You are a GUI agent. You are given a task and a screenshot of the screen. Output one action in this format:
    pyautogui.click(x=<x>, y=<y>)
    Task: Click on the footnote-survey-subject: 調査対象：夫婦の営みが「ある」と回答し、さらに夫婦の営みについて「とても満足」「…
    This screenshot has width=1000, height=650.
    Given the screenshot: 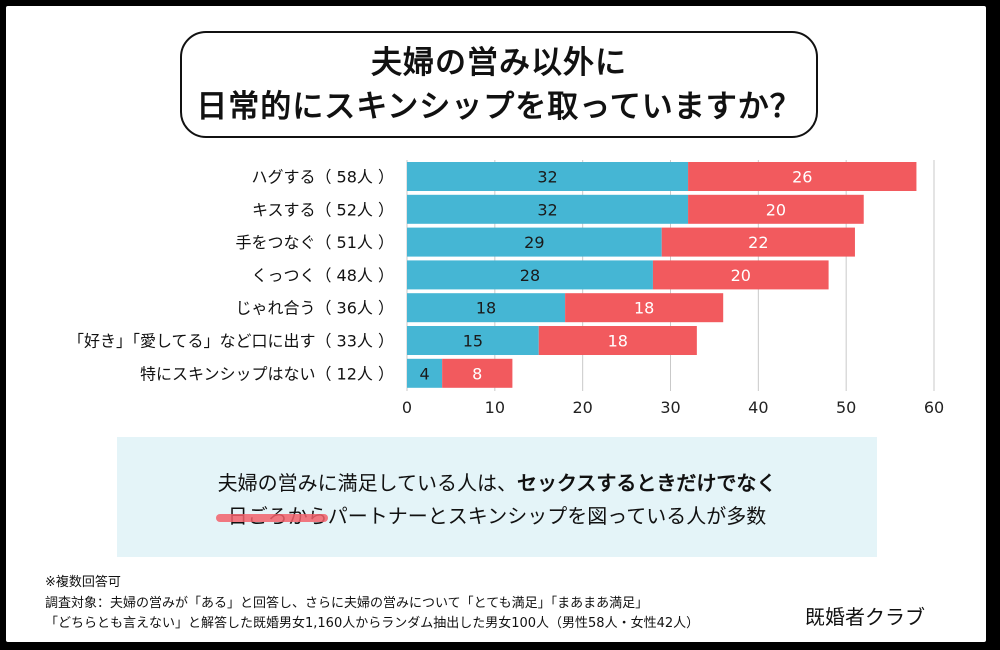 What is the action you would take?
    pyautogui.click(x=347, y=603)
    